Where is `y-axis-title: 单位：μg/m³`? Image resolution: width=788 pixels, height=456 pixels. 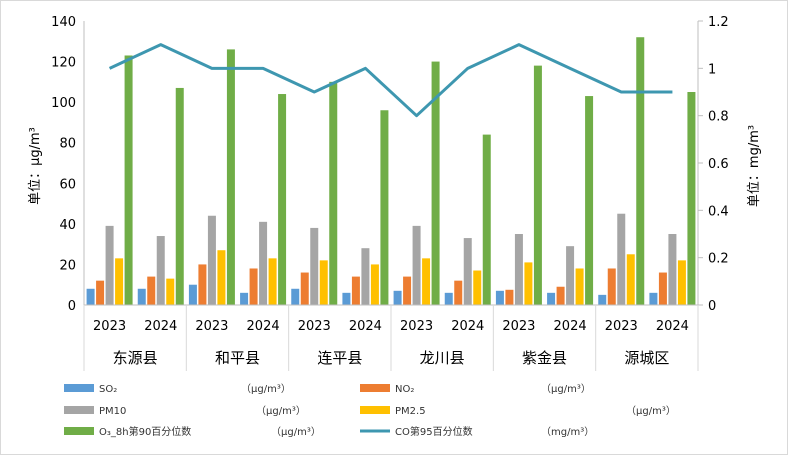 y-axis-title: 单位：μg/m³ is located at coordinates (35, 166).